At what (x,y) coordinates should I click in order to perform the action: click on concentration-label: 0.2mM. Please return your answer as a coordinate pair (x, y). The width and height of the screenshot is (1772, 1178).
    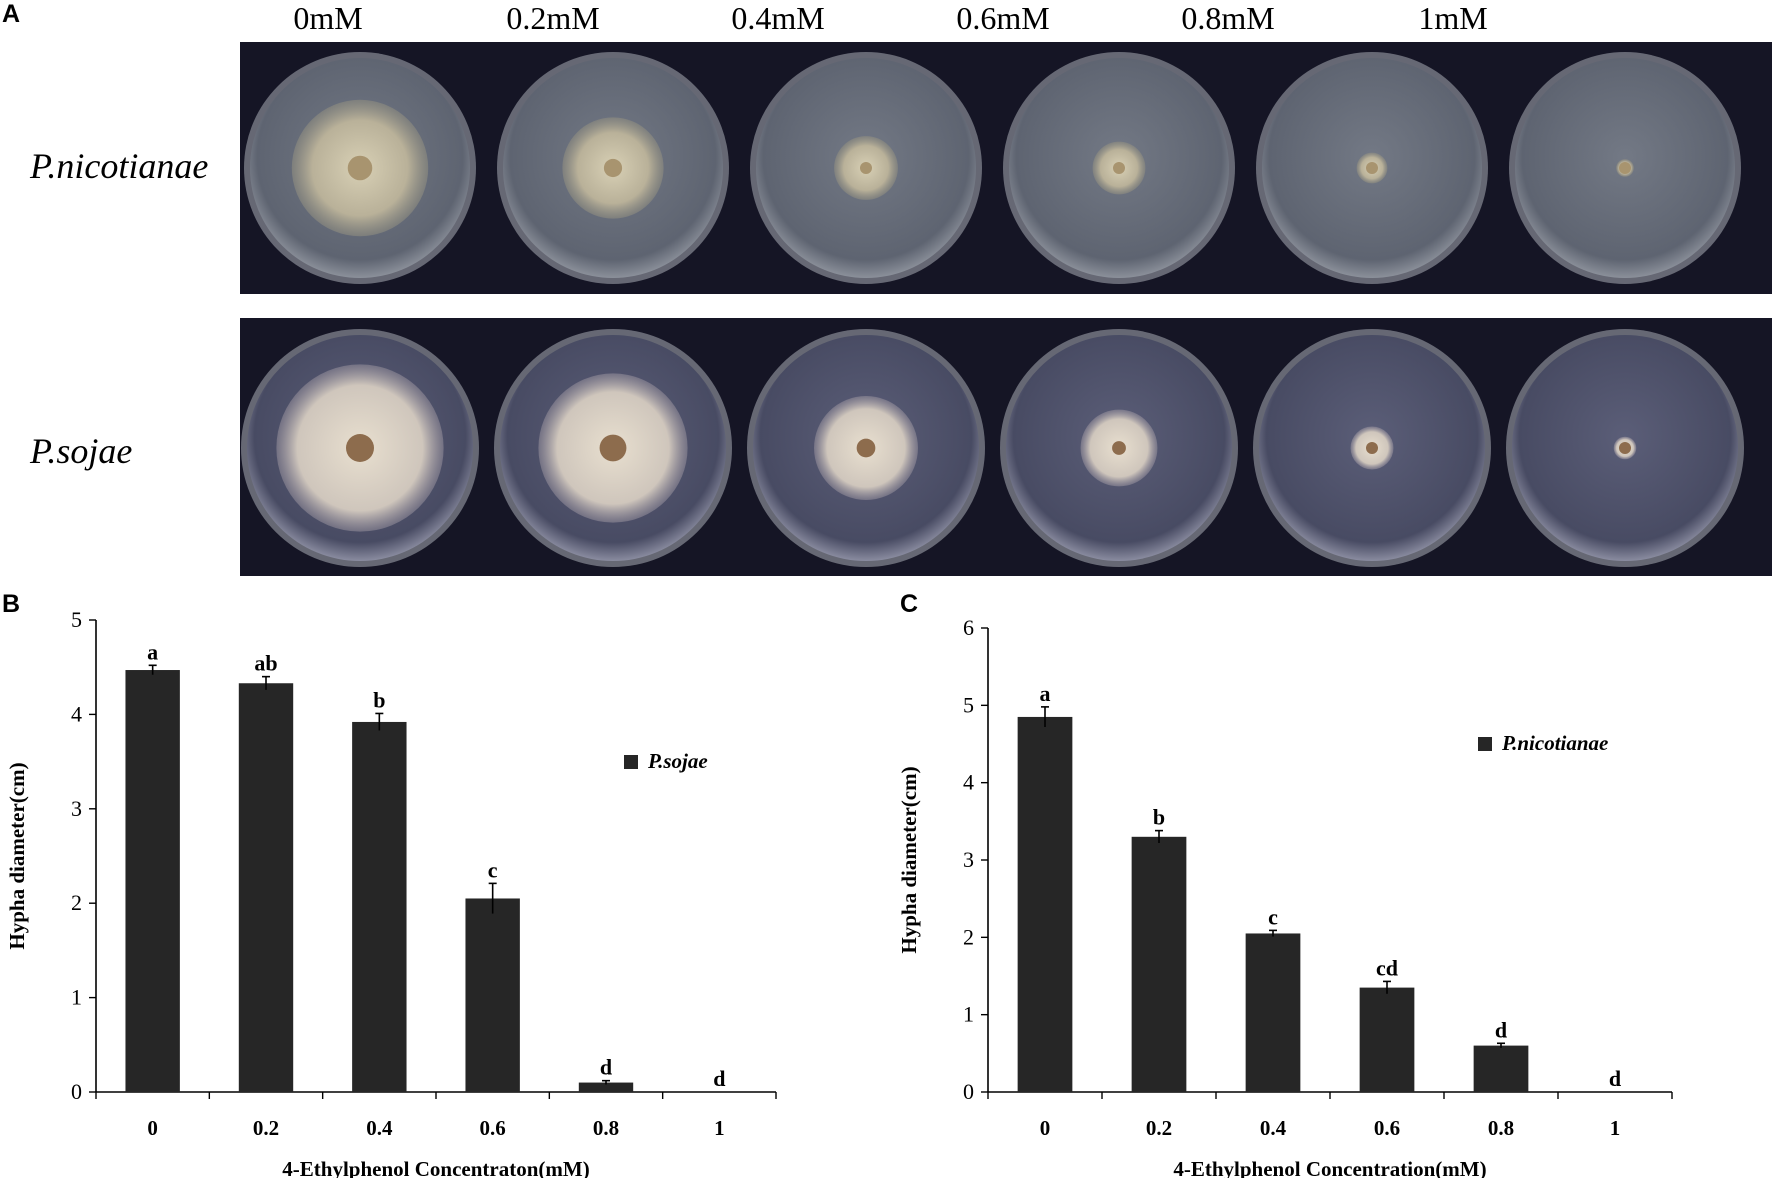
    Looking at the image, I should click on (553, 18).